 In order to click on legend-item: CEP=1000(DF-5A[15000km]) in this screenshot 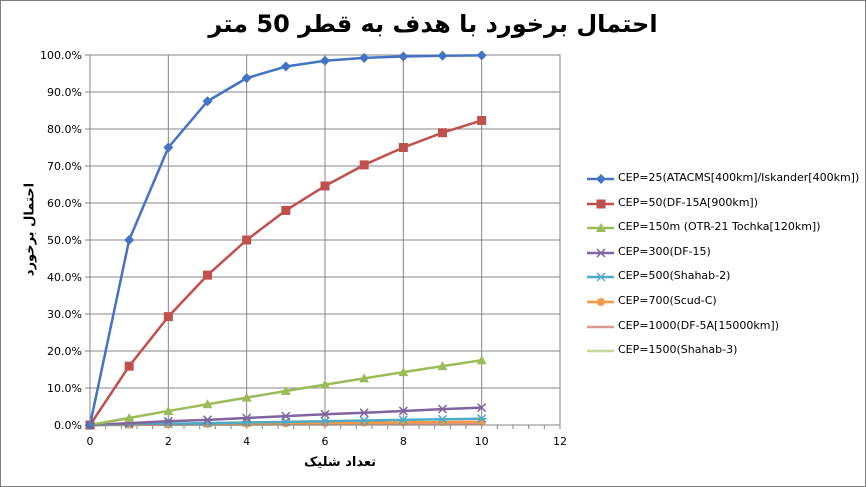, I will do `click(722, 330)`.